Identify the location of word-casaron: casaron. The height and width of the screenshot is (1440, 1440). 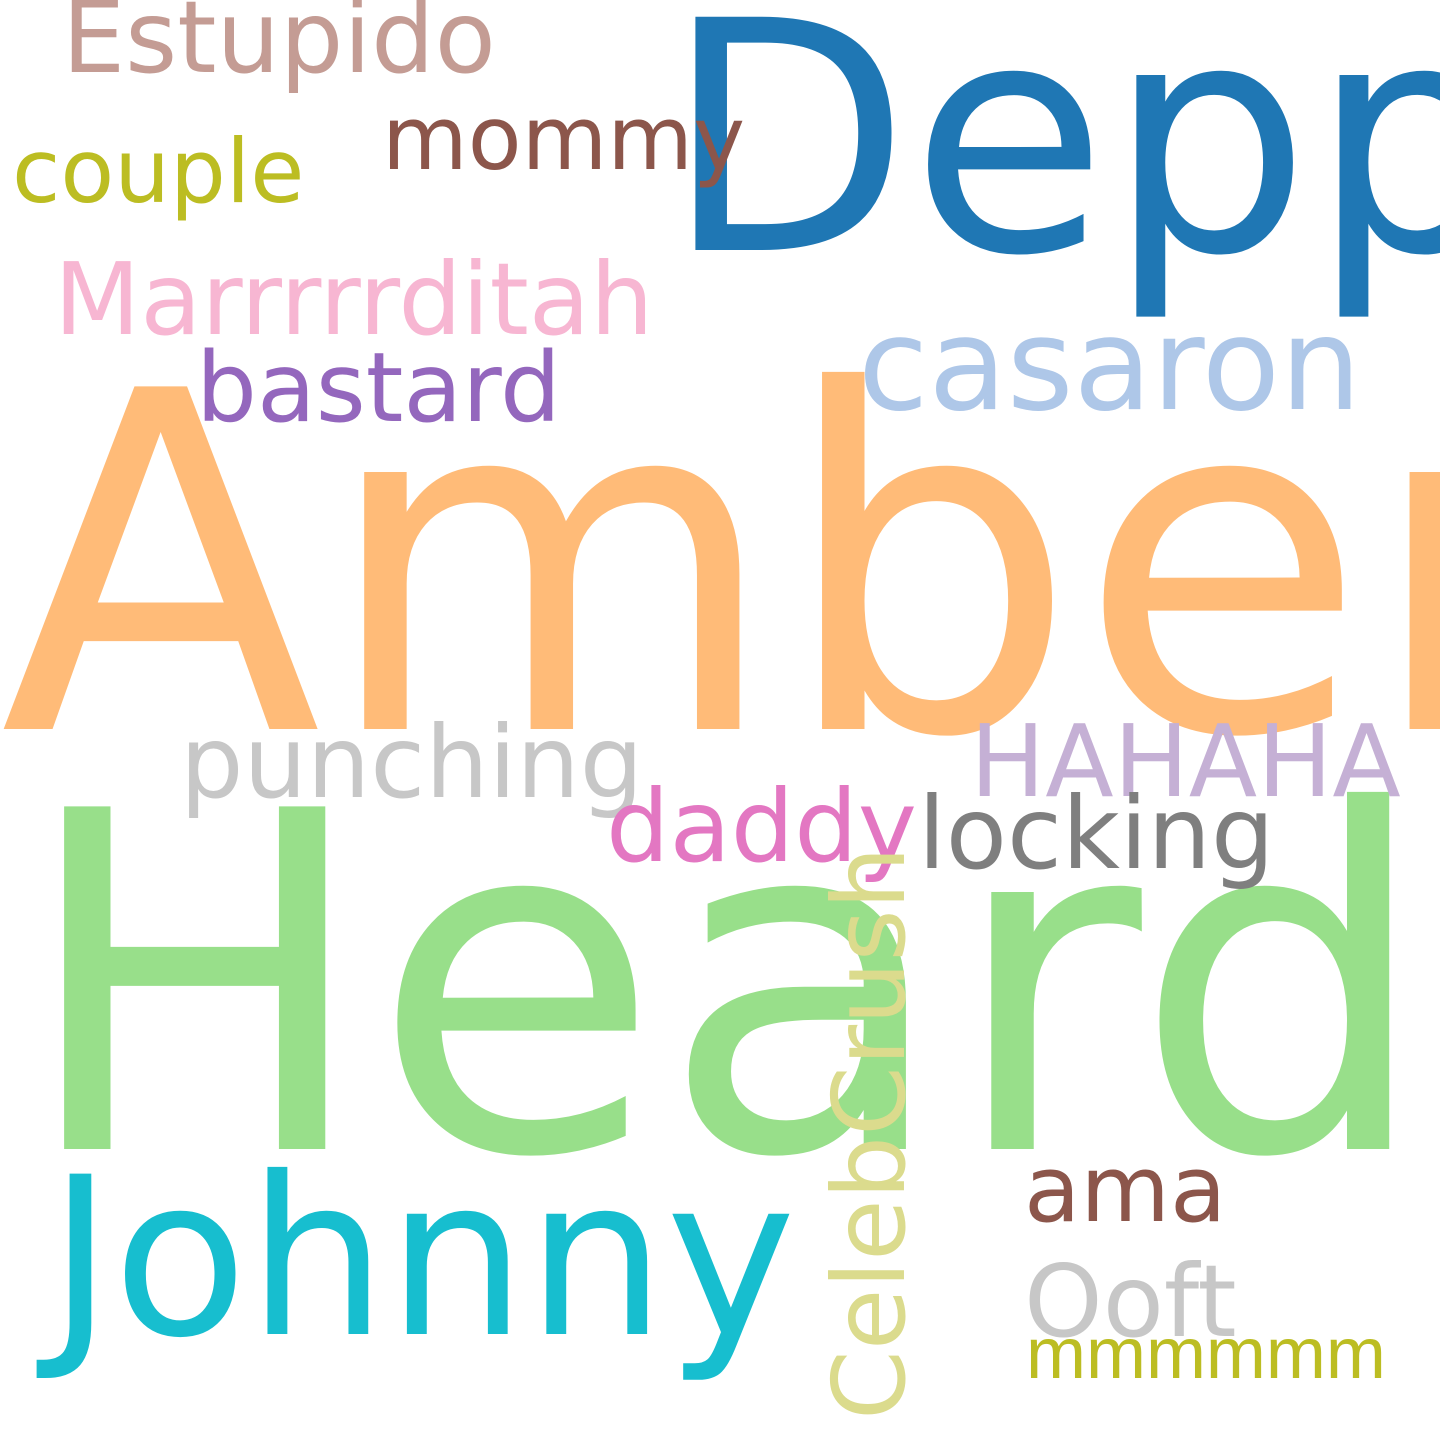
(1110, 365).